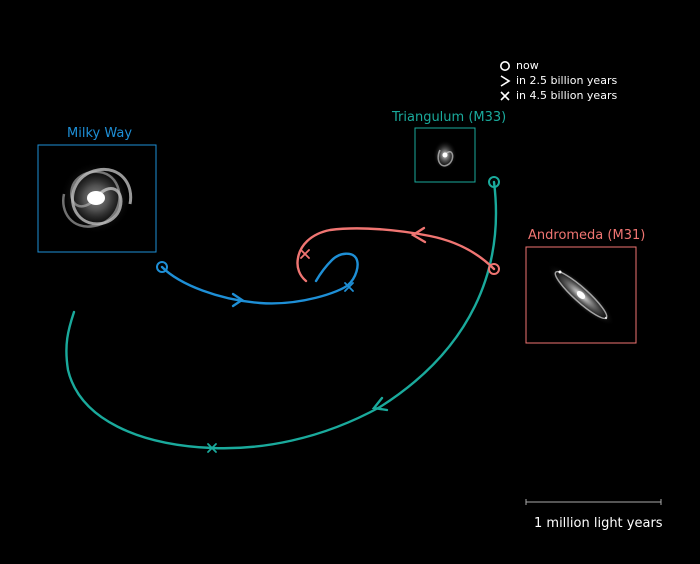  Describe the element at coordinates (398, 254) in the screenshot. I see `andromeda-orbit` at that location.